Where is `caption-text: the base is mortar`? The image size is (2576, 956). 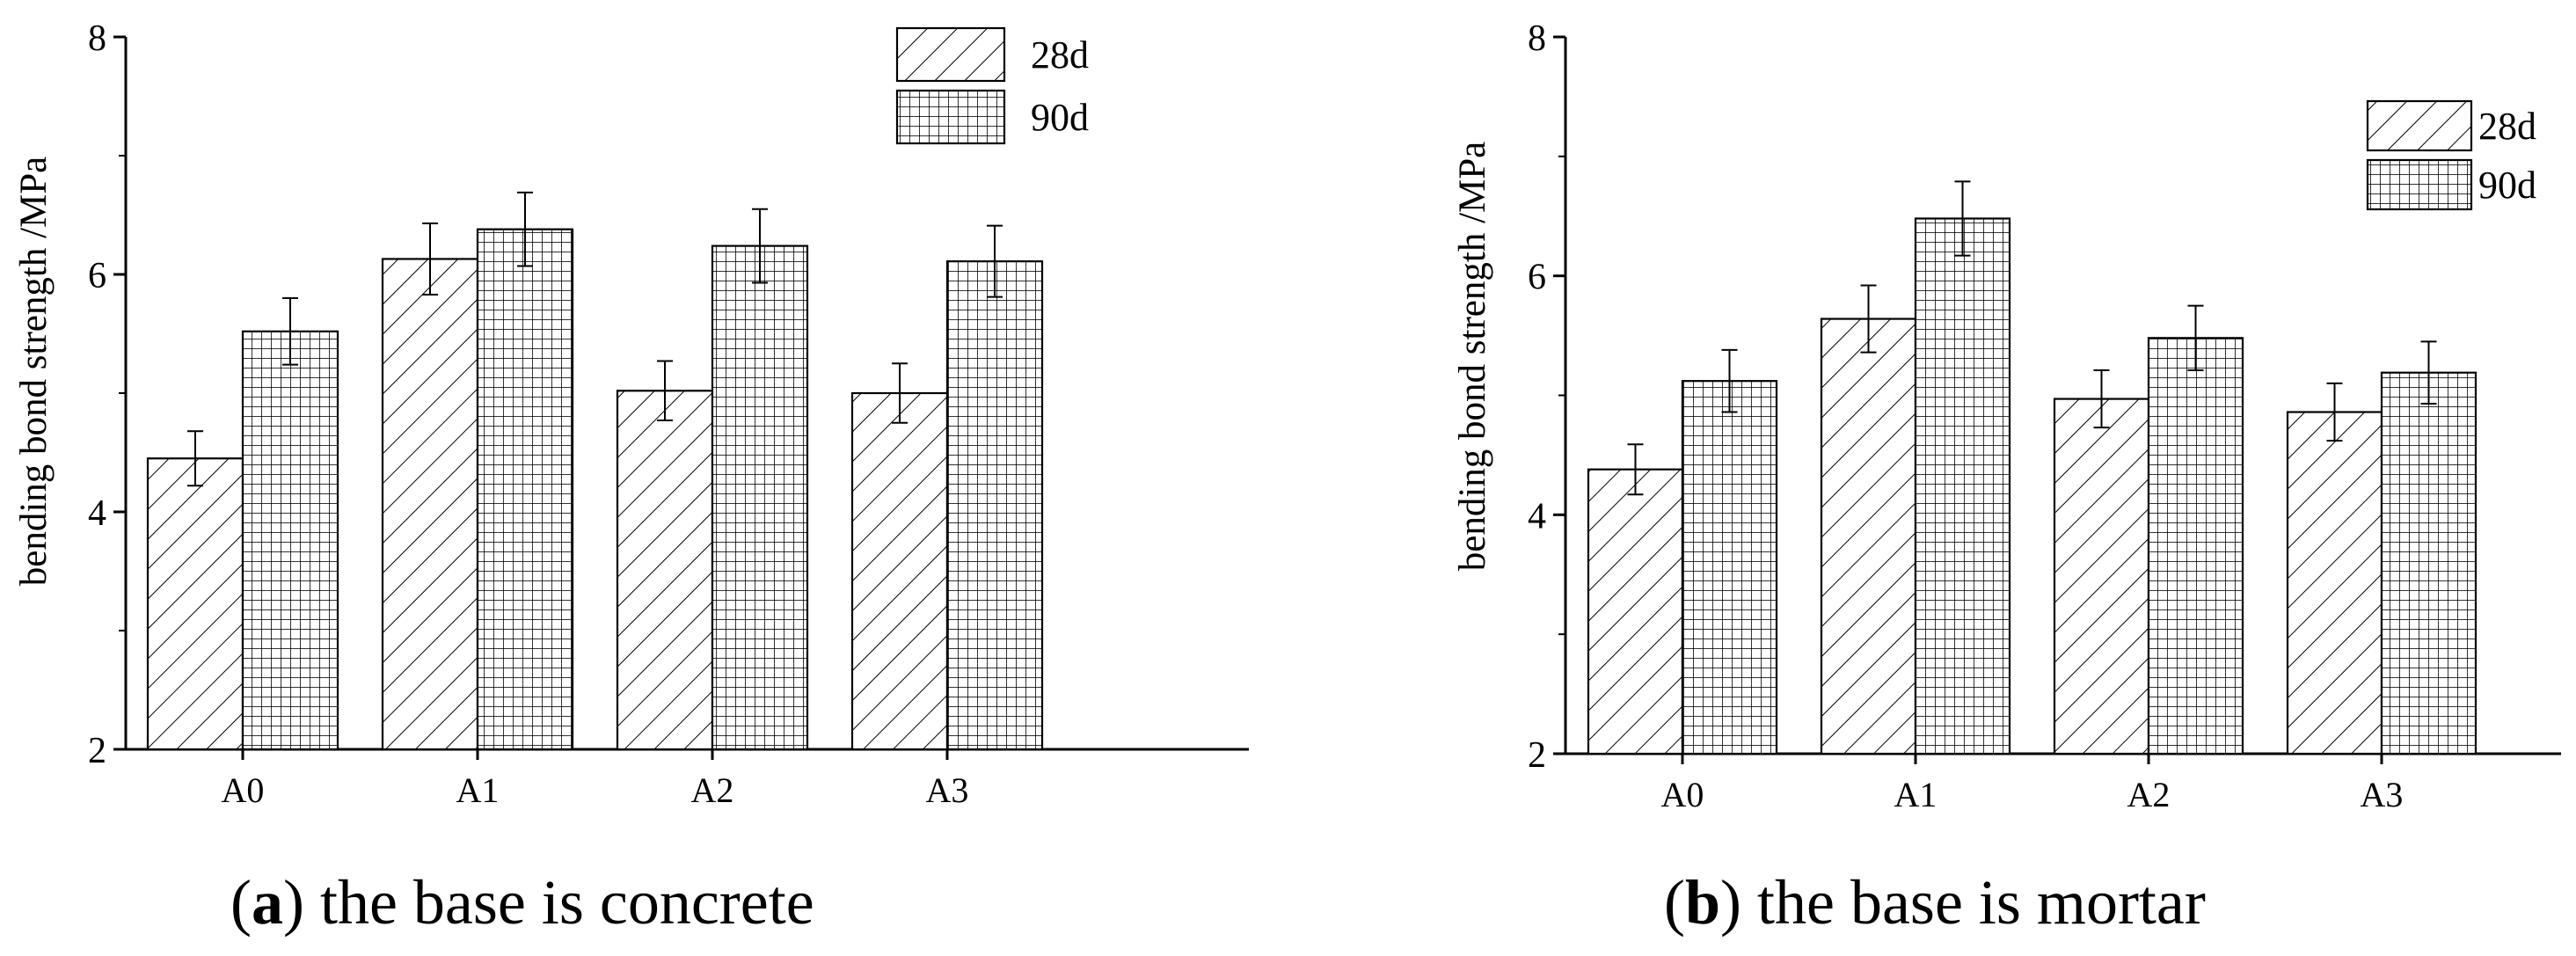
caption-text: the base is mortar is located at coordinates (1973, 903).